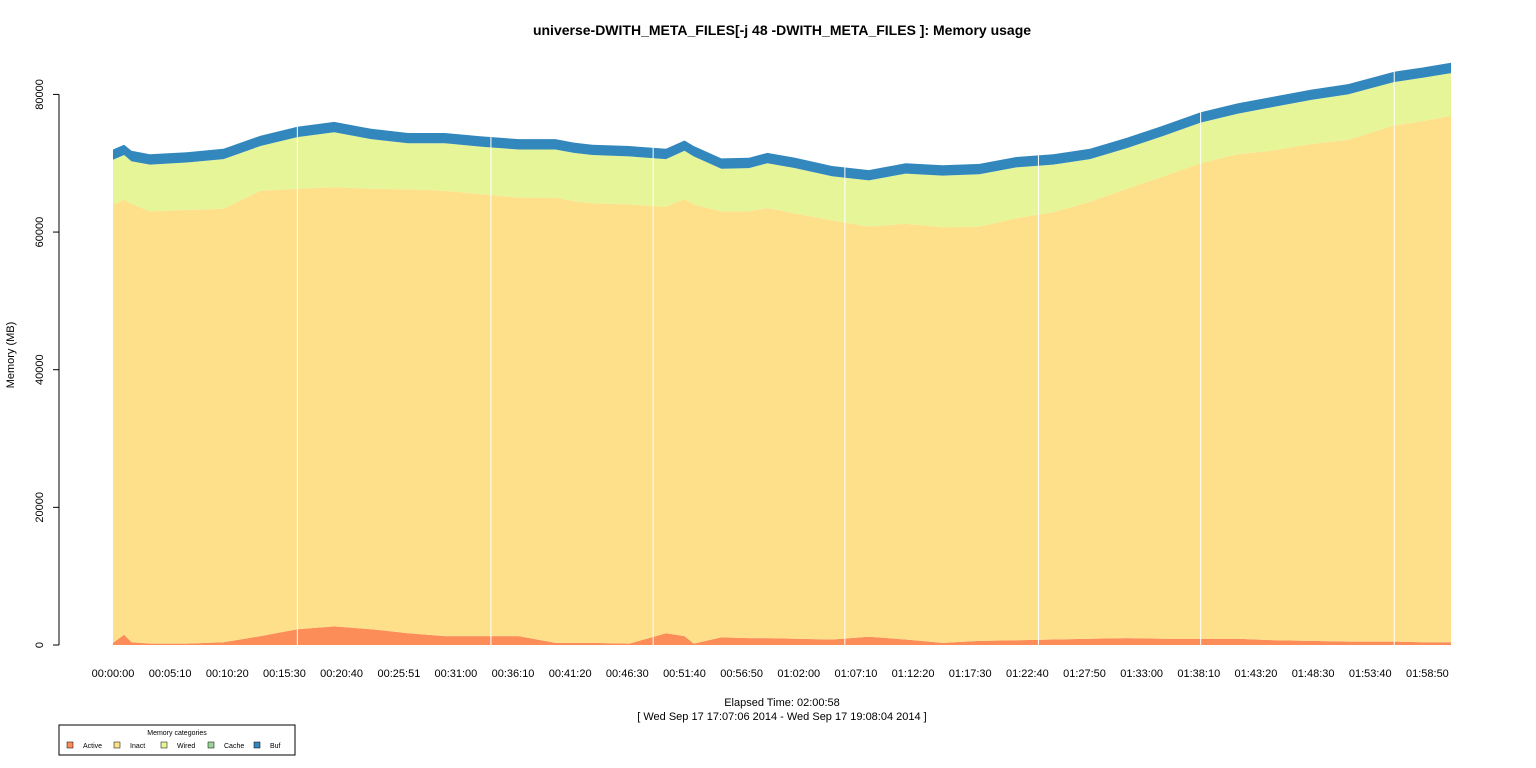 The image size is (1536, 768). I want to click on y-tick-label: 0, so click(40, 645).